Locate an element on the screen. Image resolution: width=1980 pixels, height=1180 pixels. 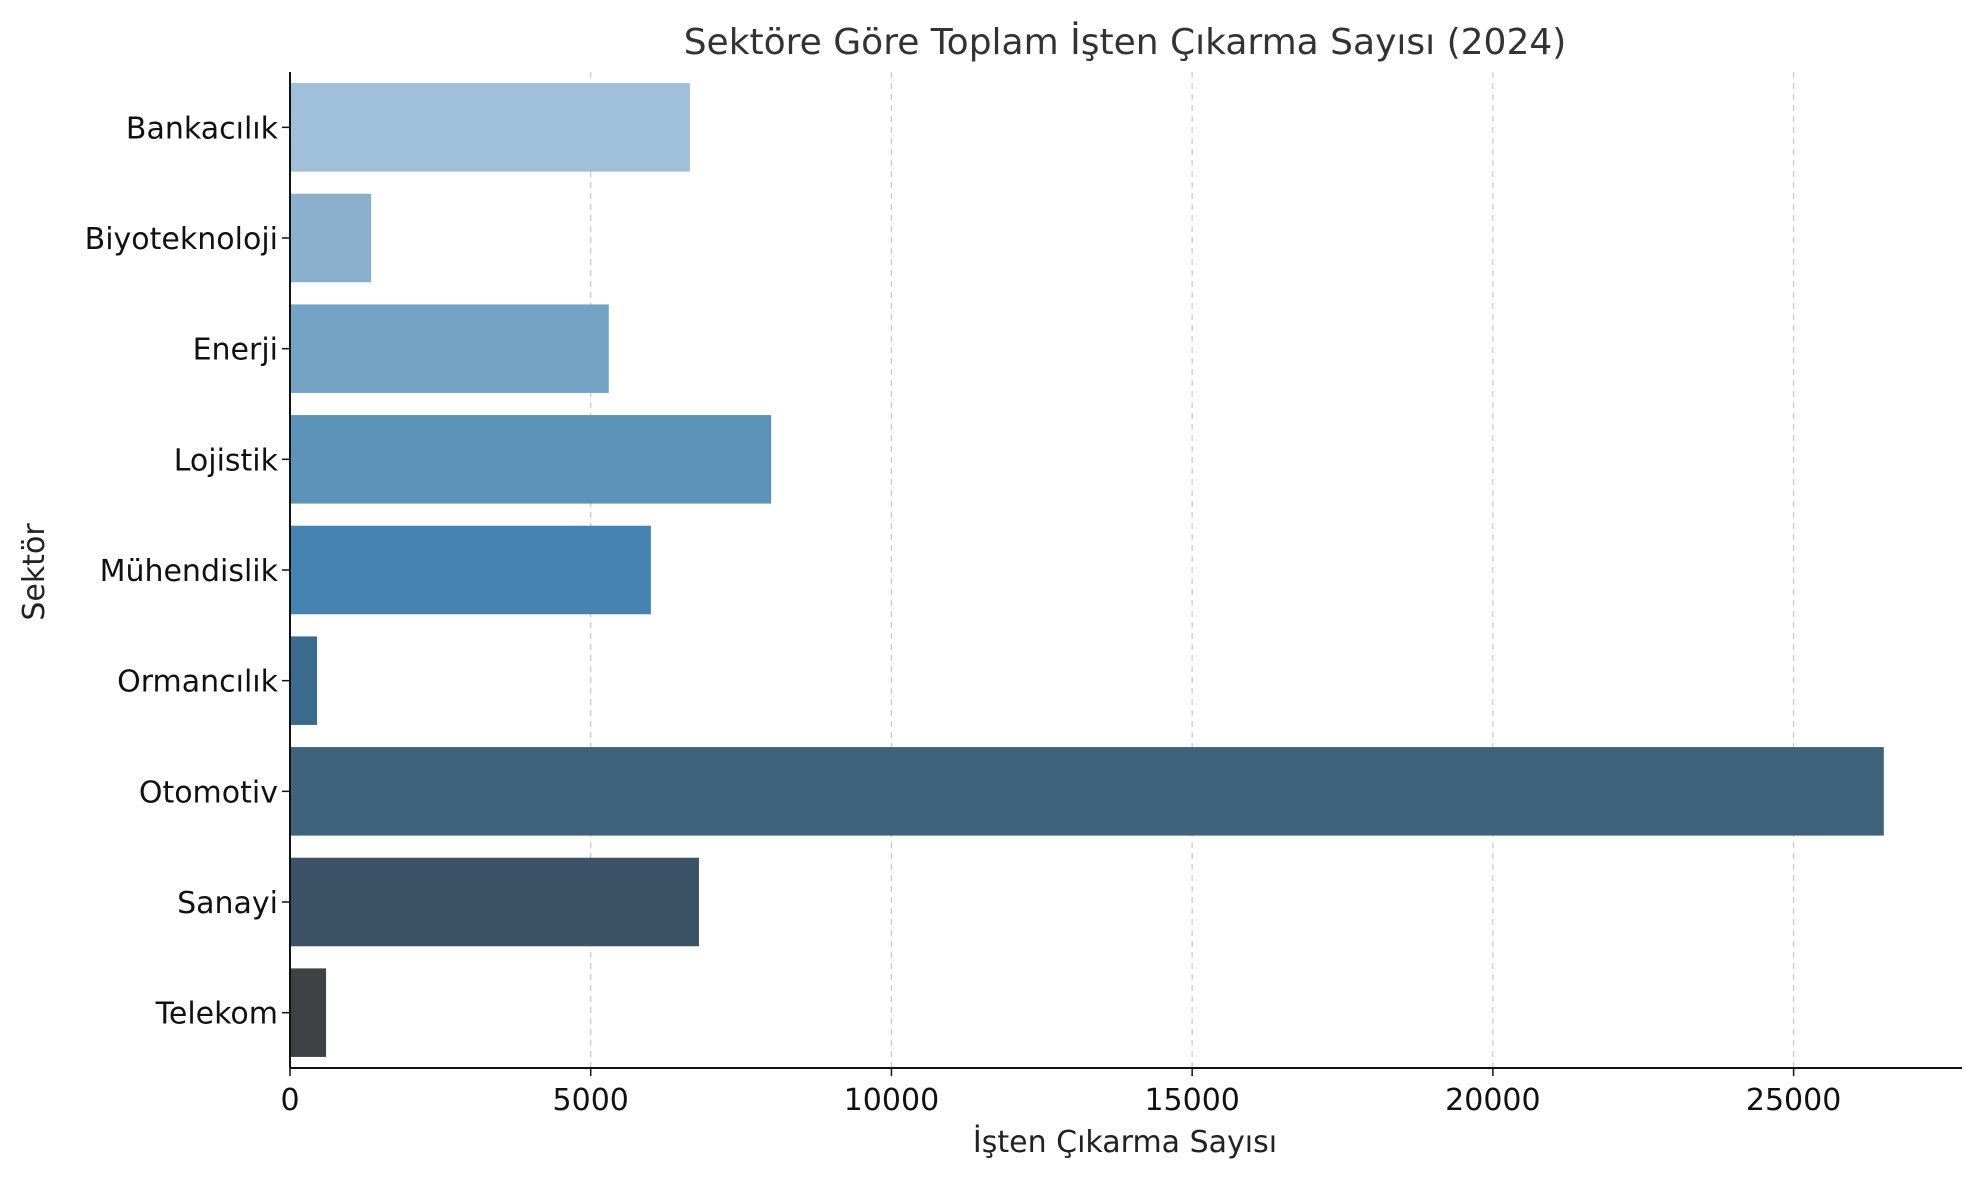
x-axis-label: İşten Çıkarma Sayısı is located at coordinates (1125, 1142).